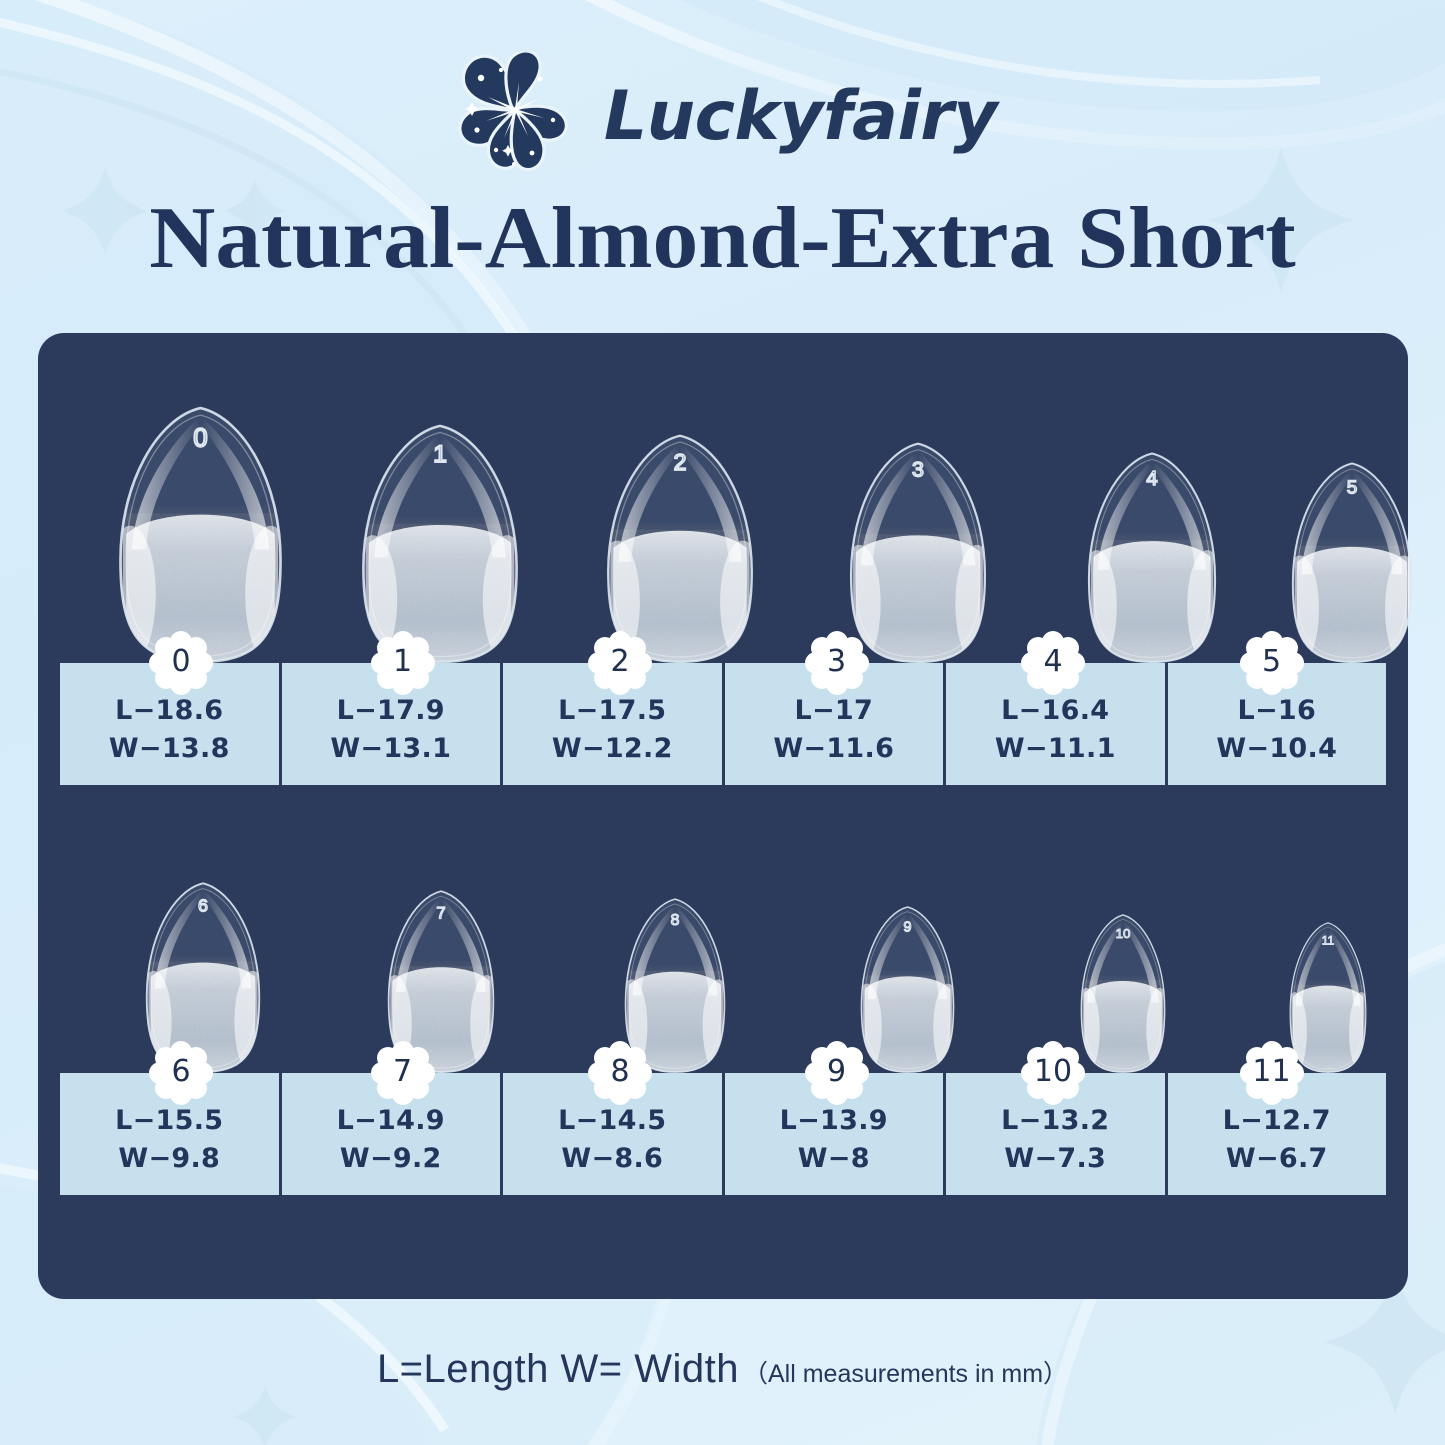 This screenshot has width=1445, height=1445. I want to click on four-leaf-clover-sparkle-icon, so click(513, 112).